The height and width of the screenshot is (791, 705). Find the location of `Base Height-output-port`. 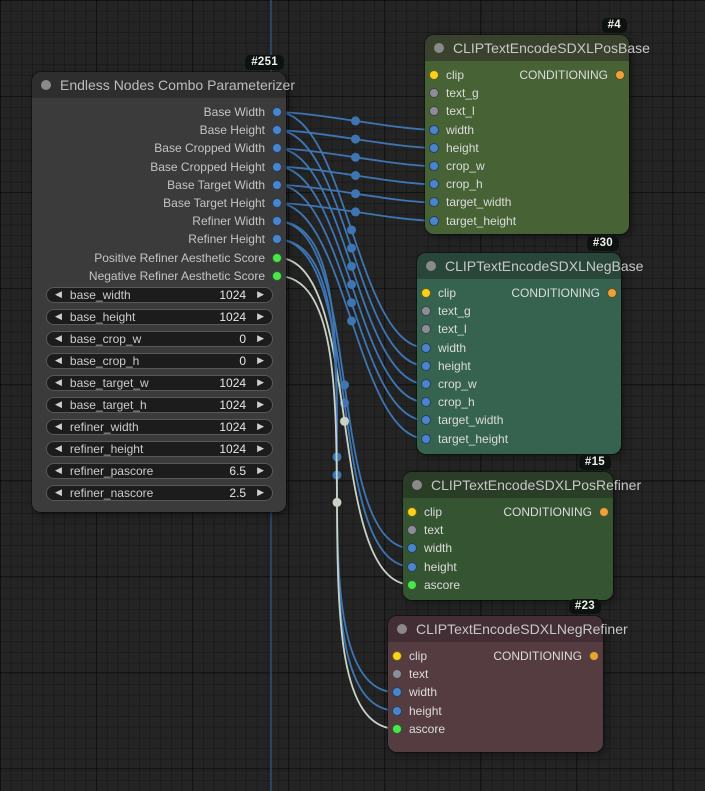

Base Height-output-port is located at coordinates (277, 130).